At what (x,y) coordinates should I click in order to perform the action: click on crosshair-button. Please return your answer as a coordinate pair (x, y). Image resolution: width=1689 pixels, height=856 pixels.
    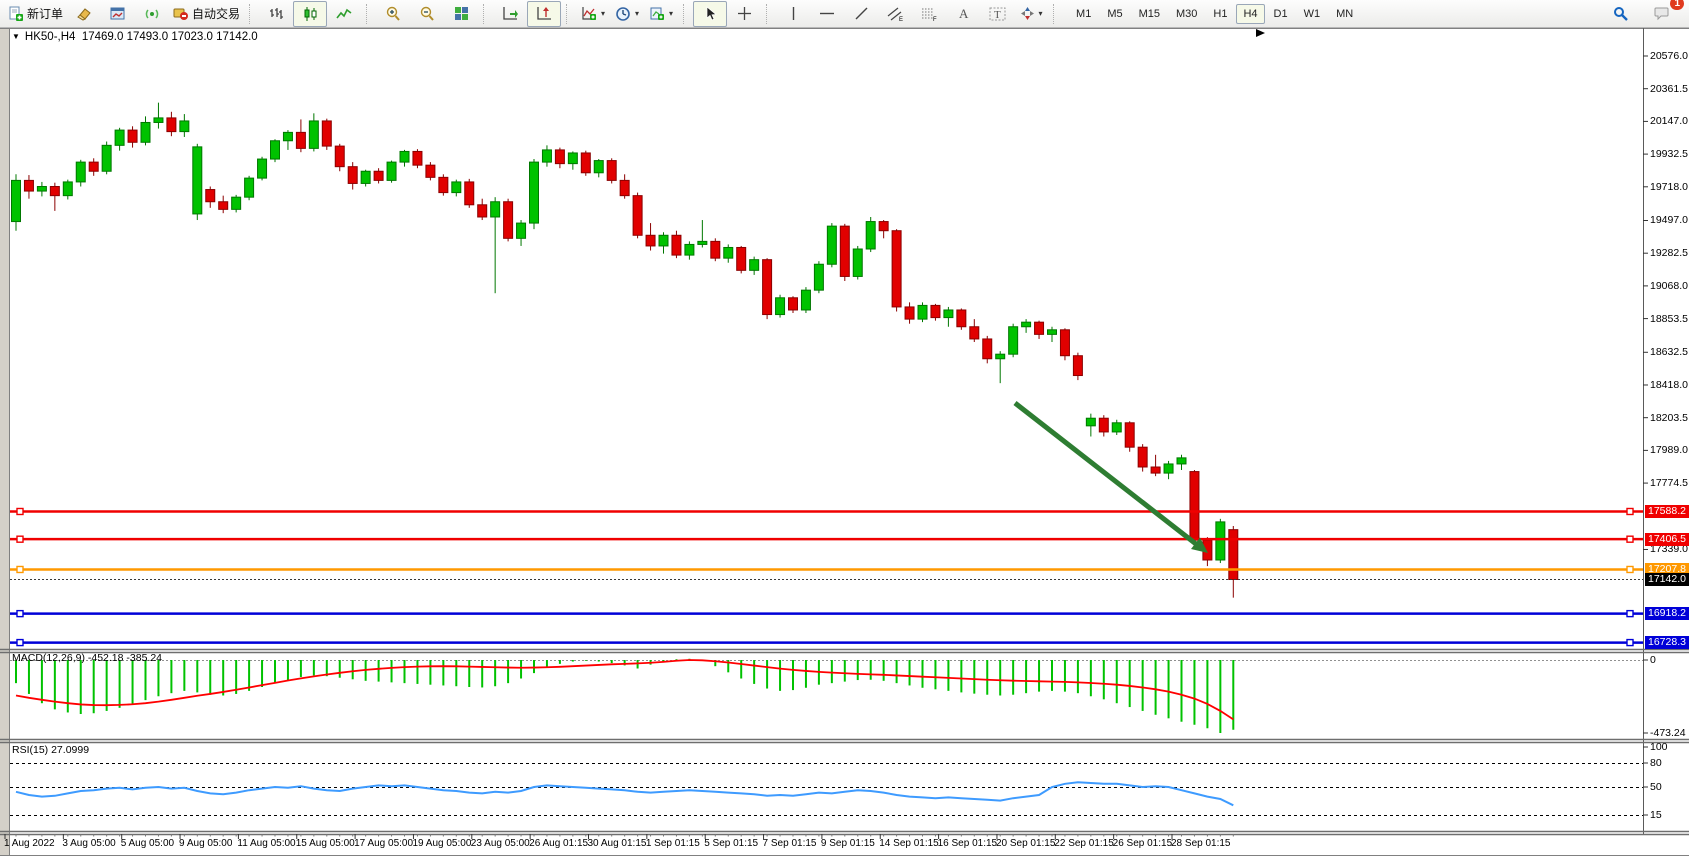
    Looking at the image, I should click on (744, 14).